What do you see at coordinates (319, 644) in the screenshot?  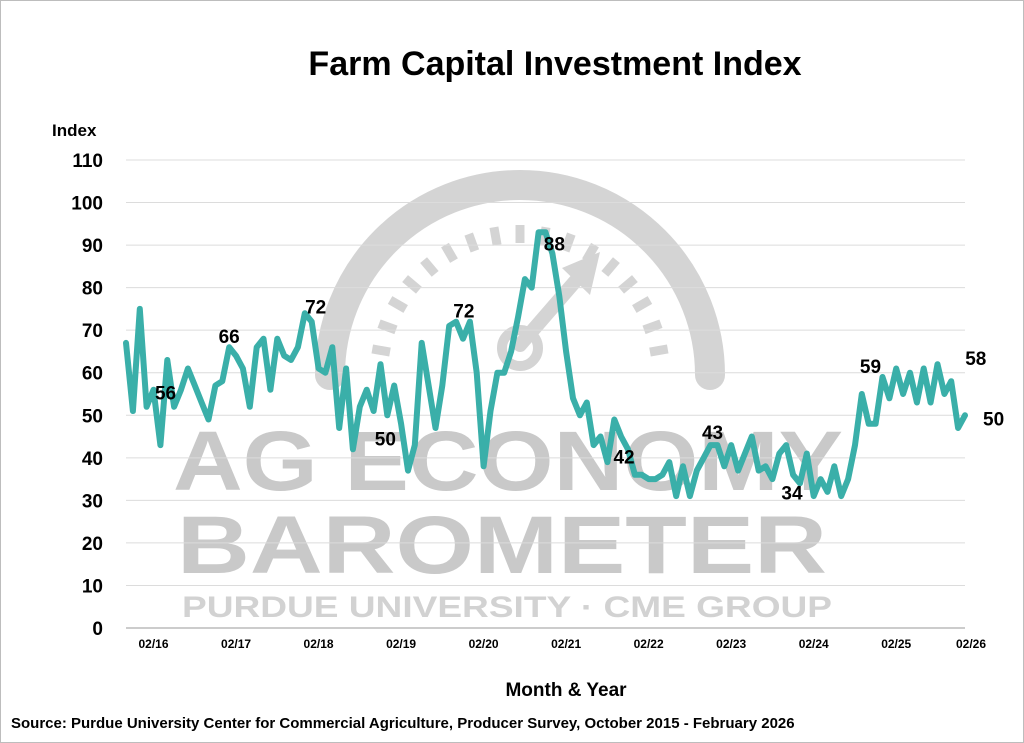 I see `x-tick-label: 02/18` at bounding box center [319, 644].